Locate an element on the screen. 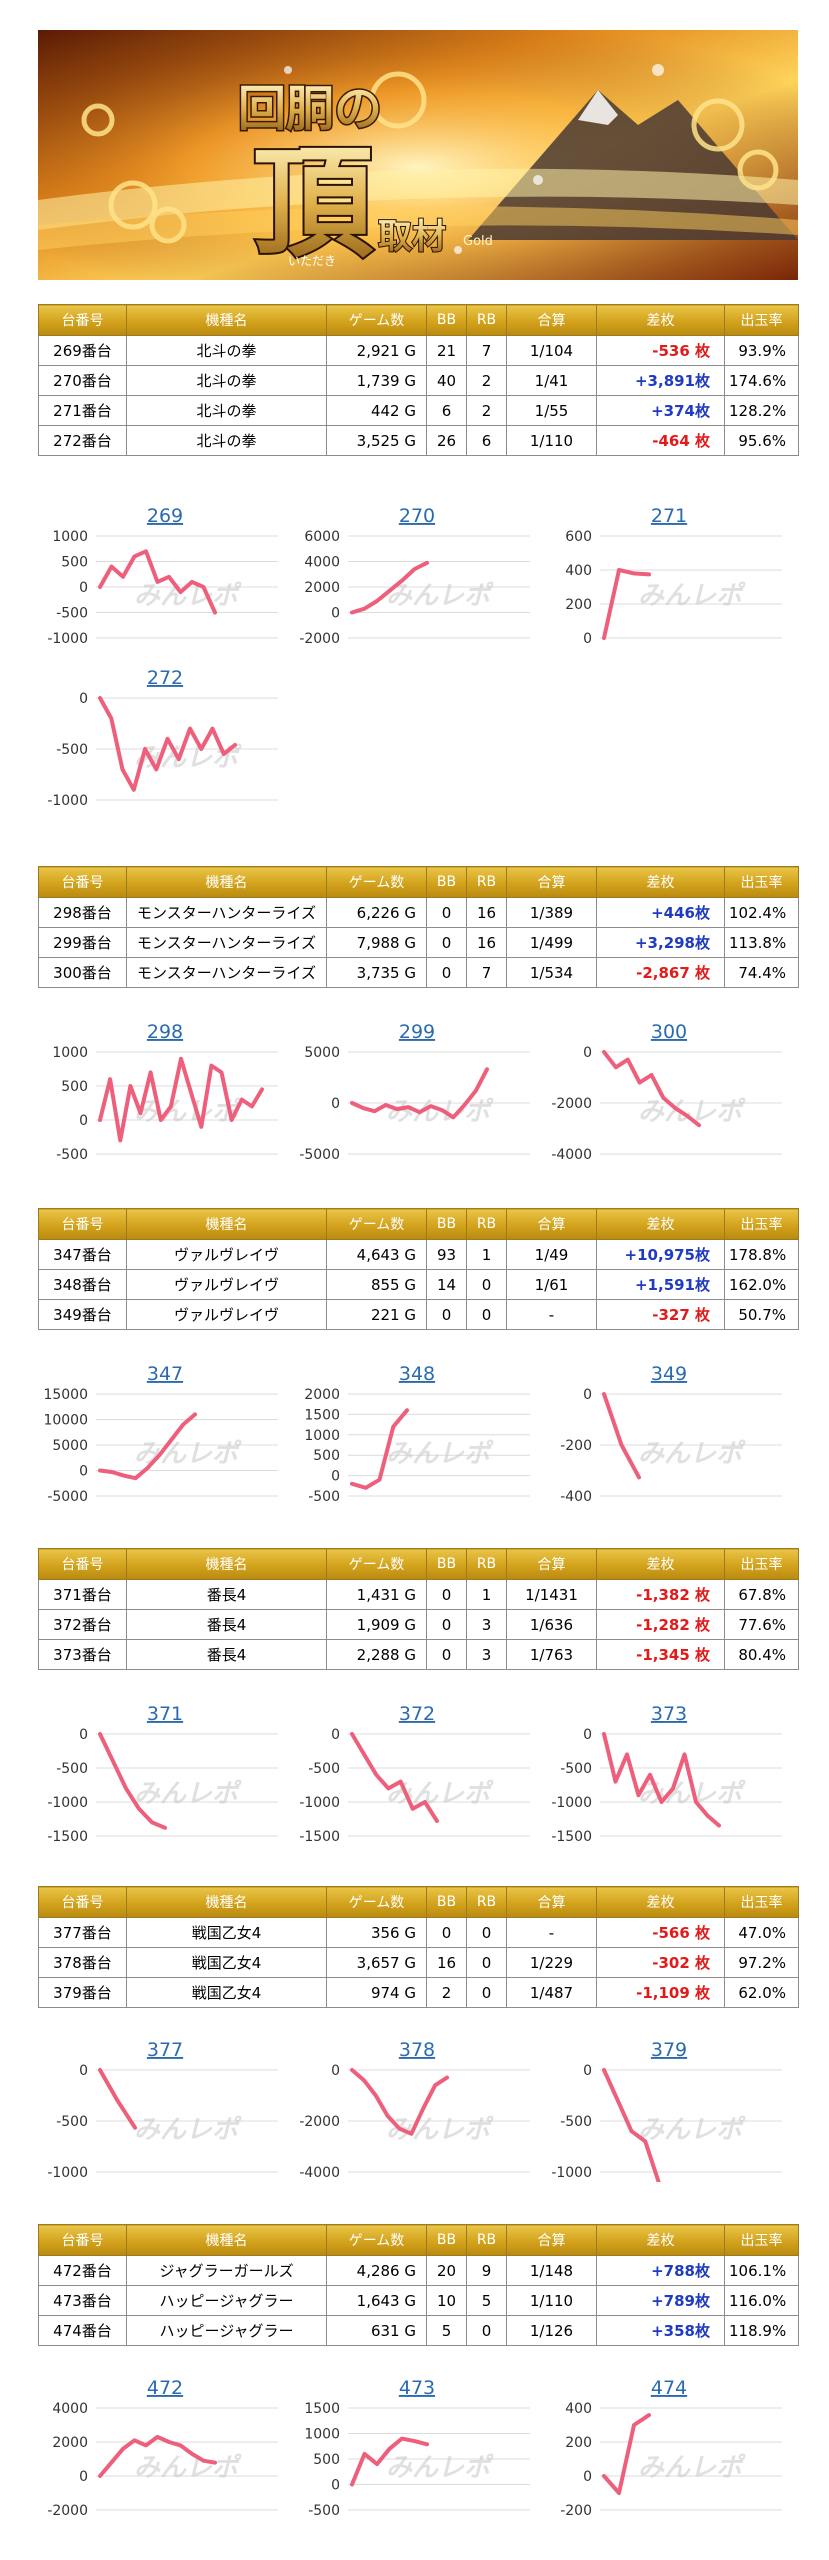 The image size is (829, 2560). cell-rate: 113.8% is located at coordinates (761, 942).